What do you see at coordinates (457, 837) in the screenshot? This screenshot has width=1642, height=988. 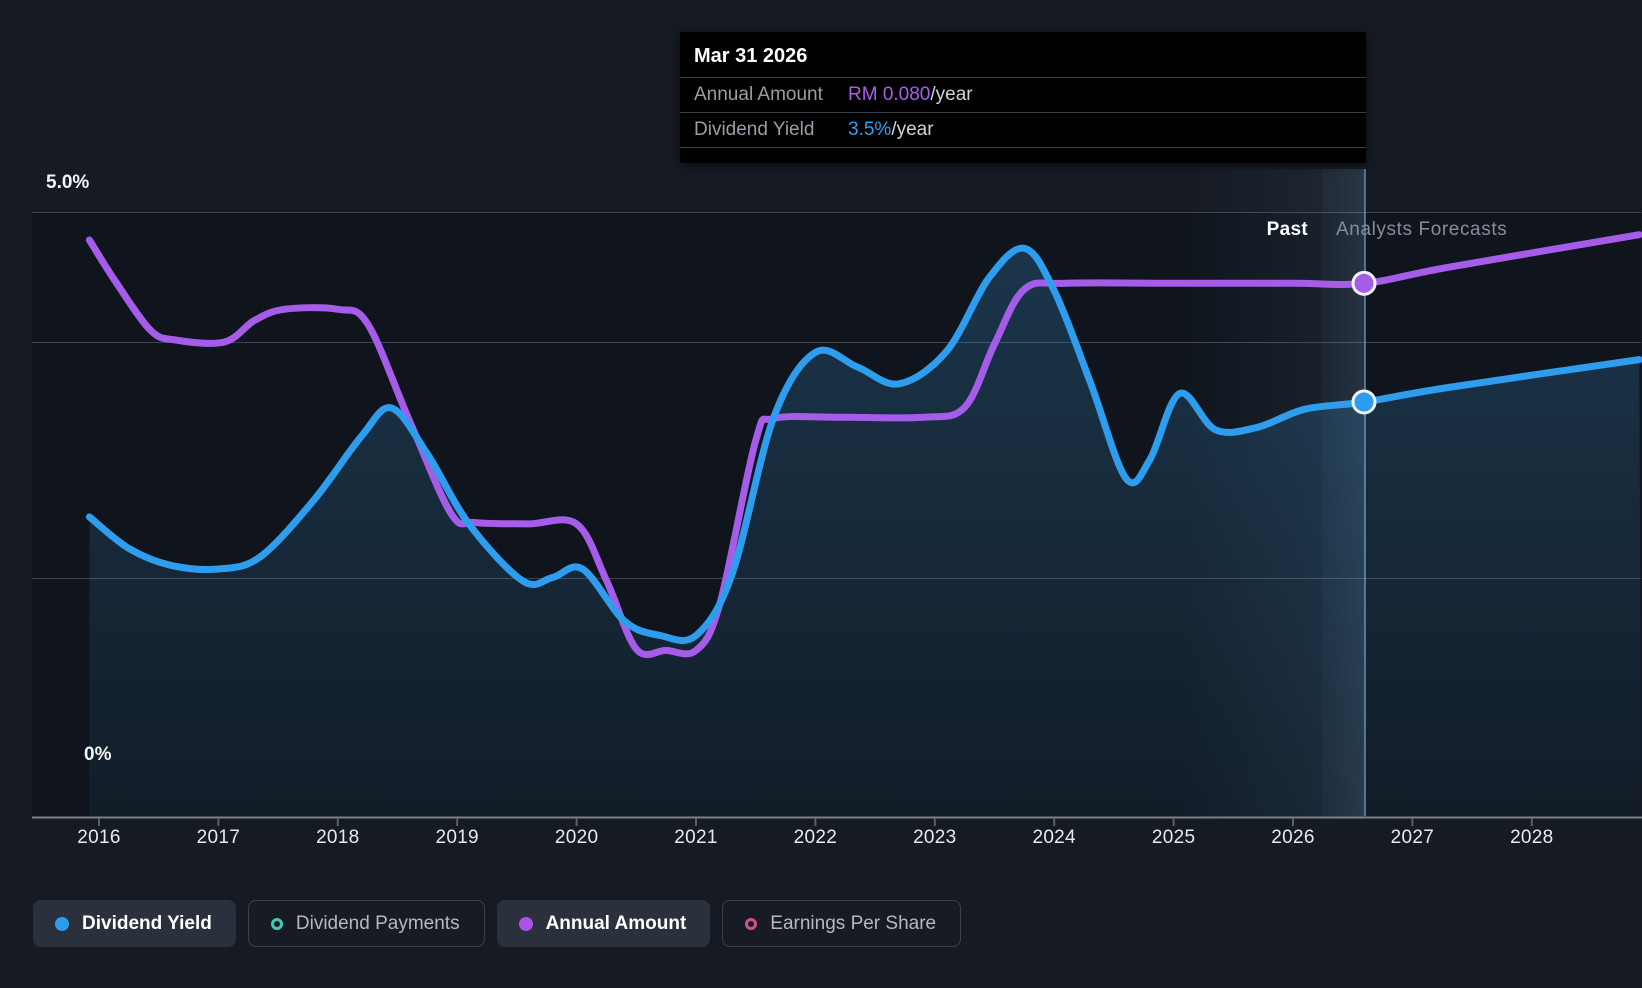 I see `x-tick-2019: 2019` at bounding box center [457, 837].